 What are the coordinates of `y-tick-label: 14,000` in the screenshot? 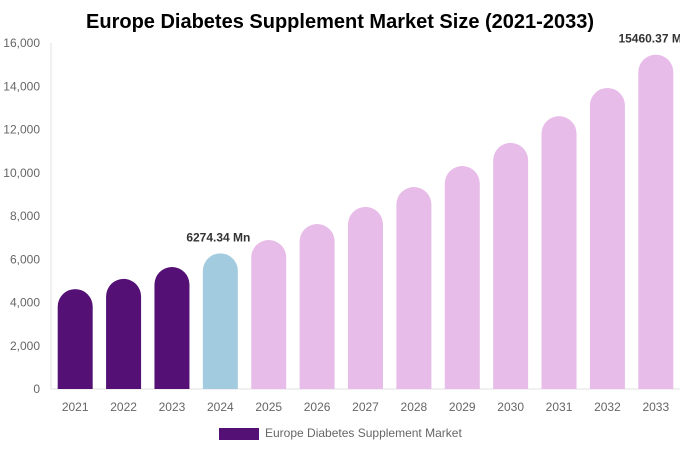 It's located at (21, 86).